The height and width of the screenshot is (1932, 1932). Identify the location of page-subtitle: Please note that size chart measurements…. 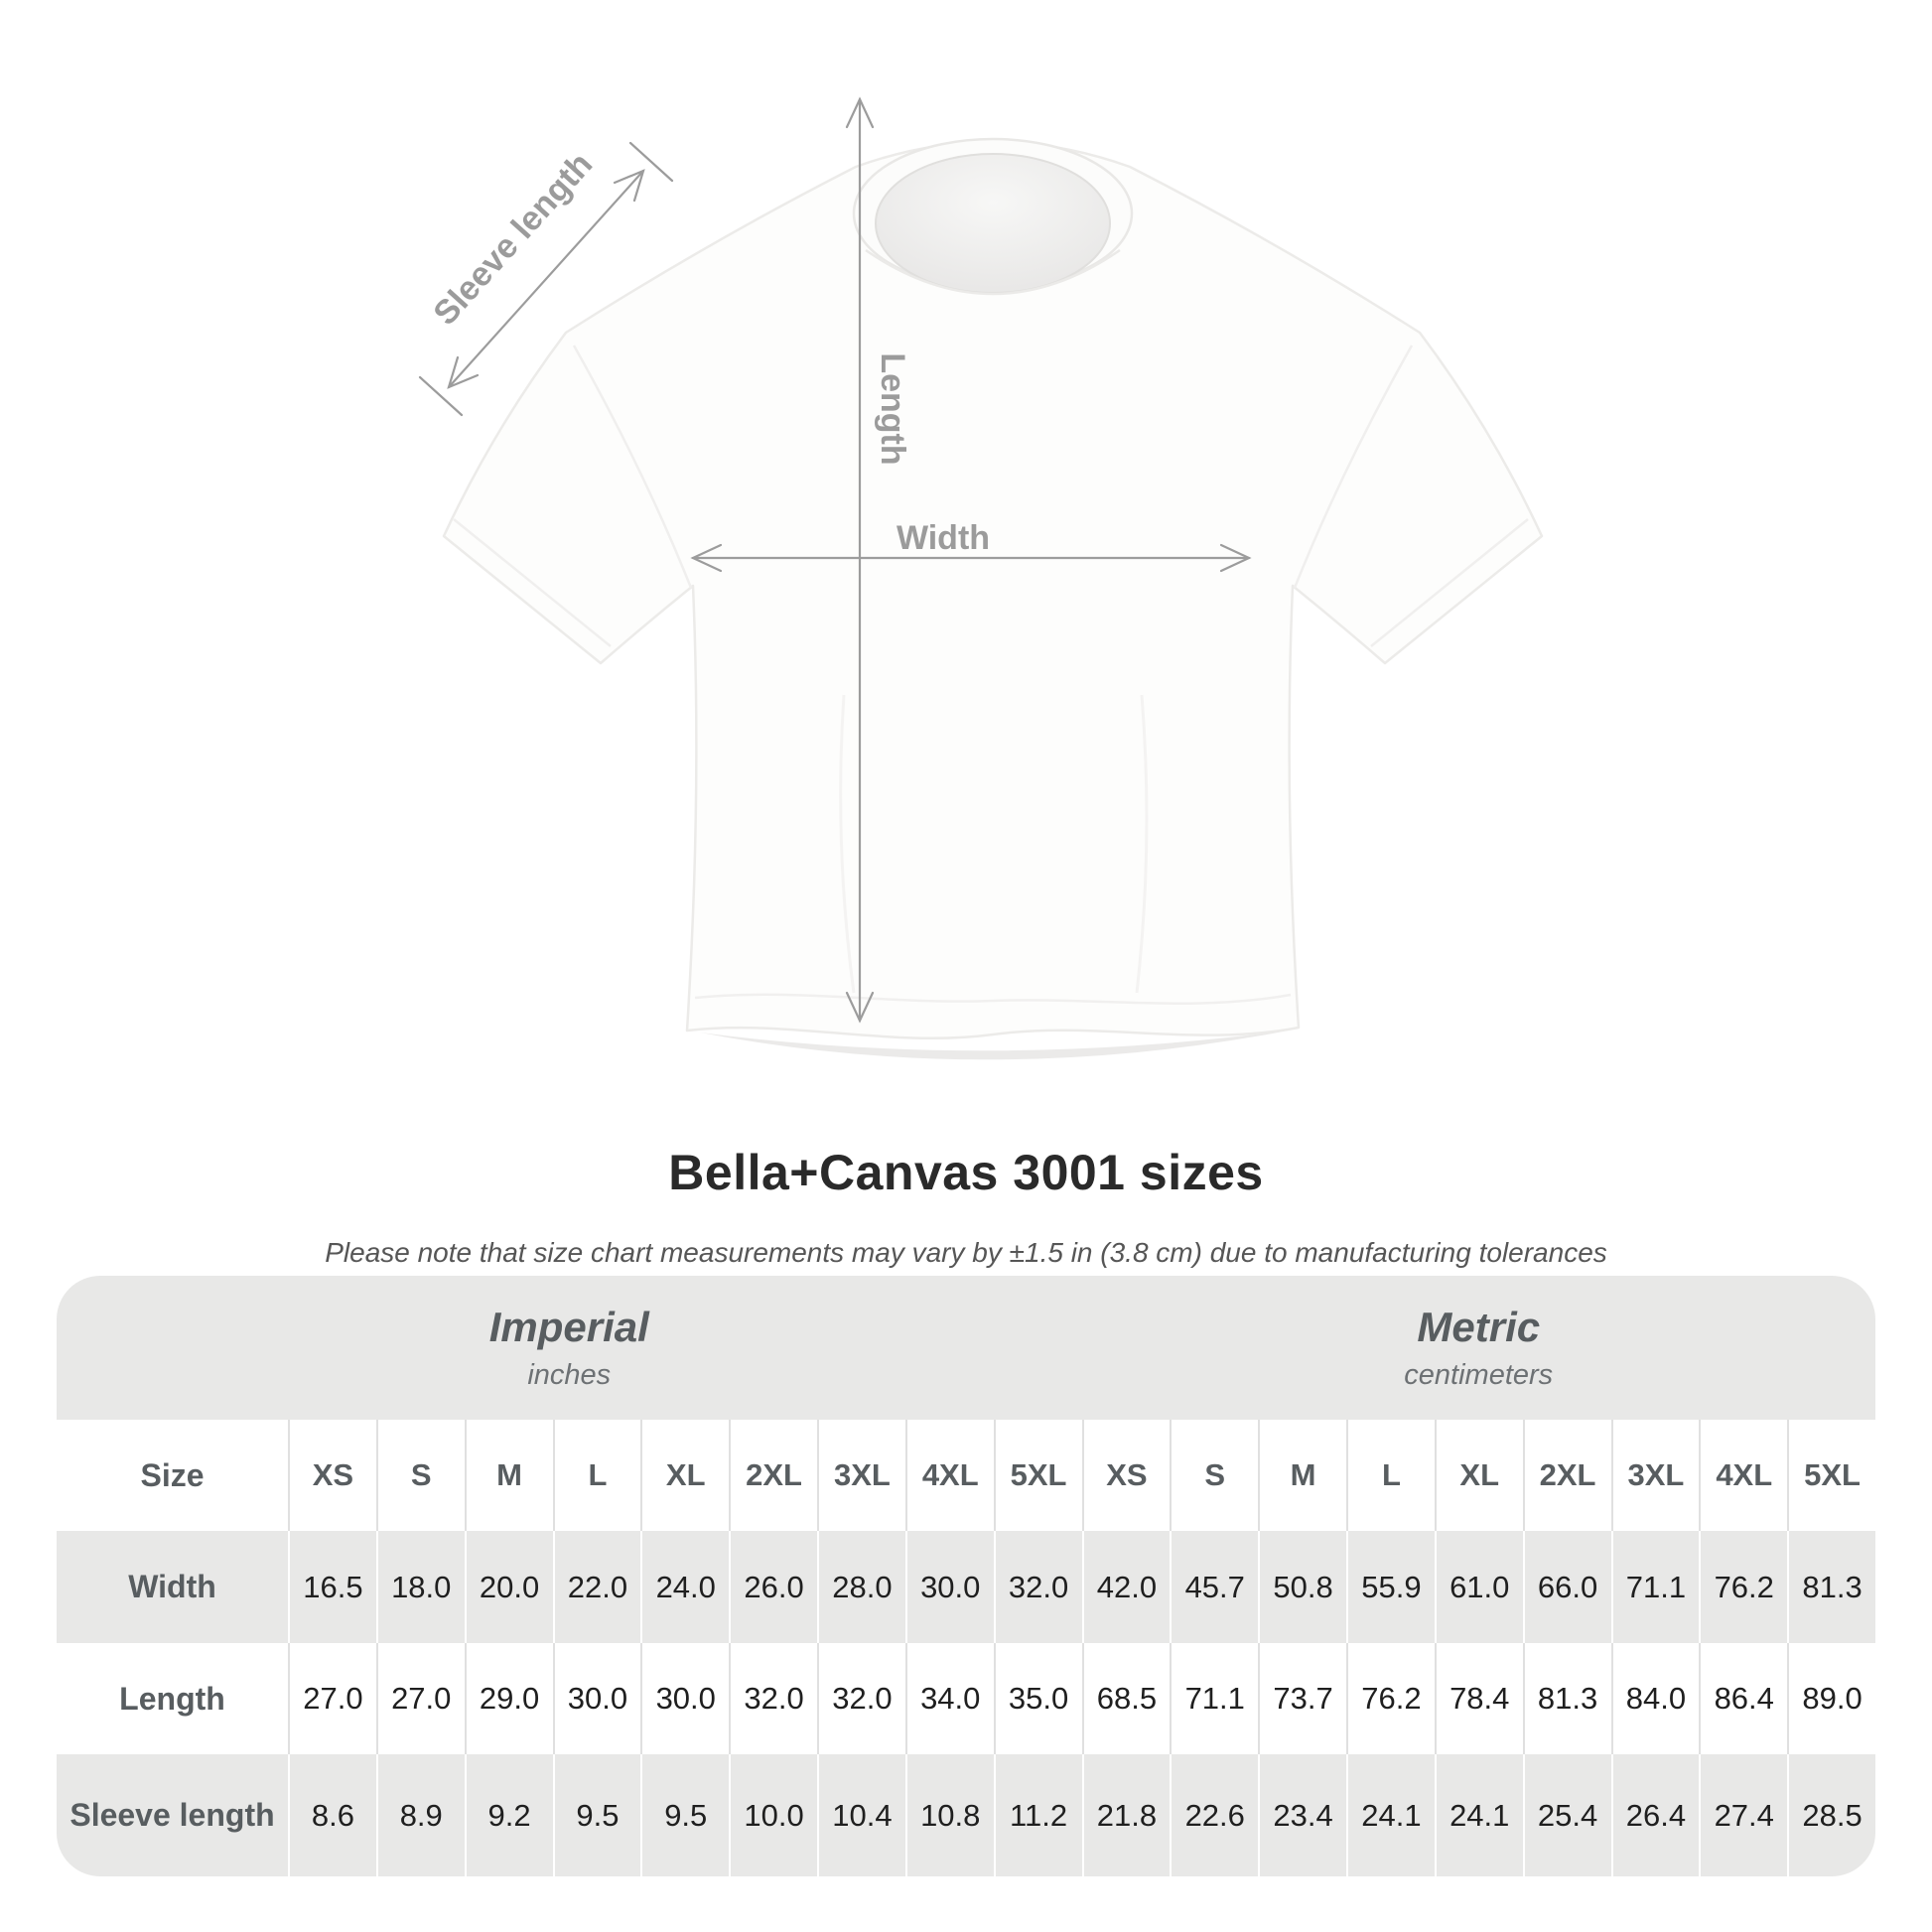
(966, 1252).